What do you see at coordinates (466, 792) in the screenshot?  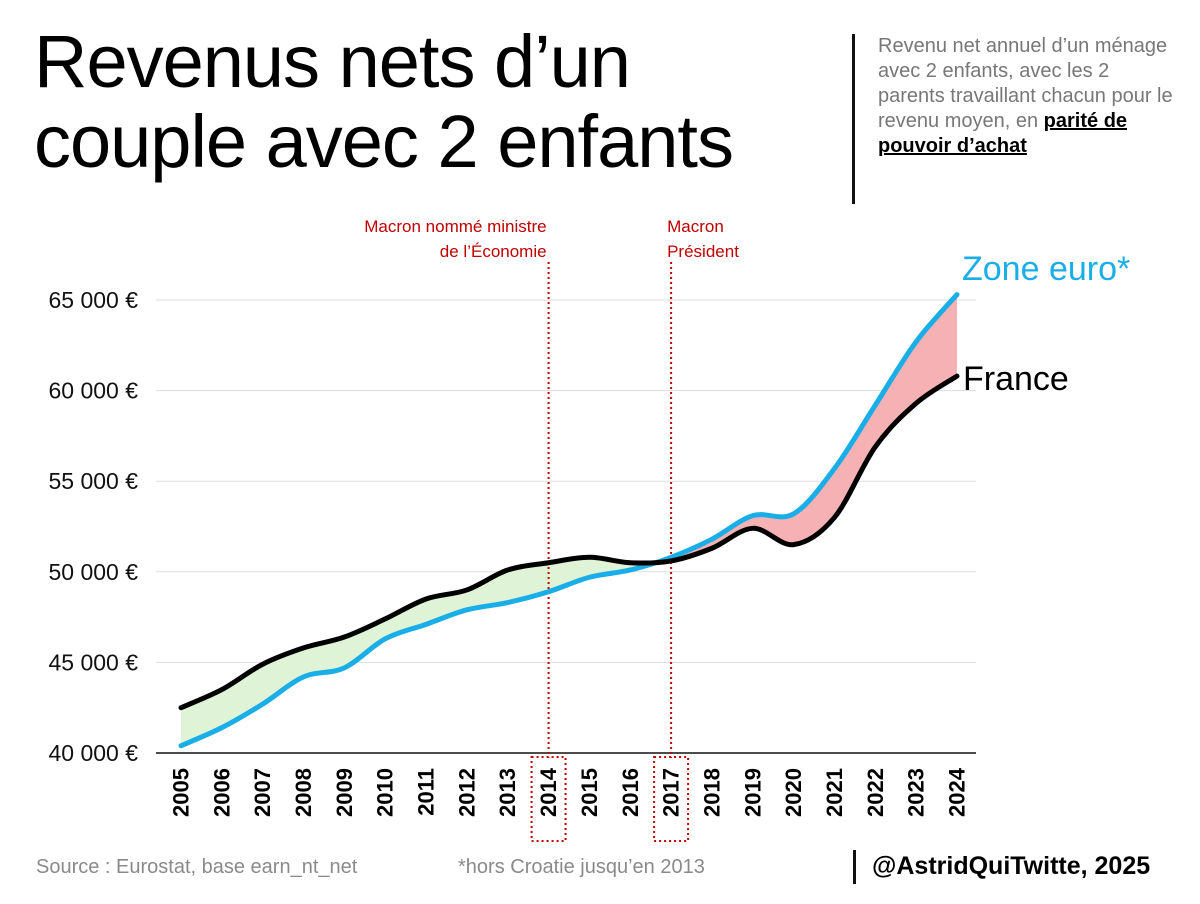 I see `x-tick-label: 2012` at bounding box center [466, 792].